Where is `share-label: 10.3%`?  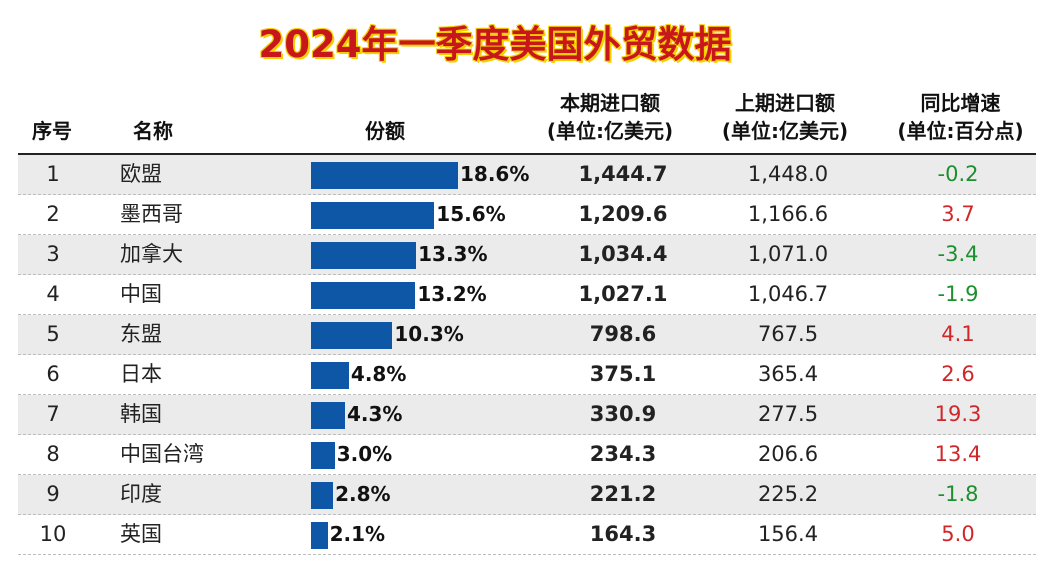 share-label: 10.3% is located at coordinates (429, 334).